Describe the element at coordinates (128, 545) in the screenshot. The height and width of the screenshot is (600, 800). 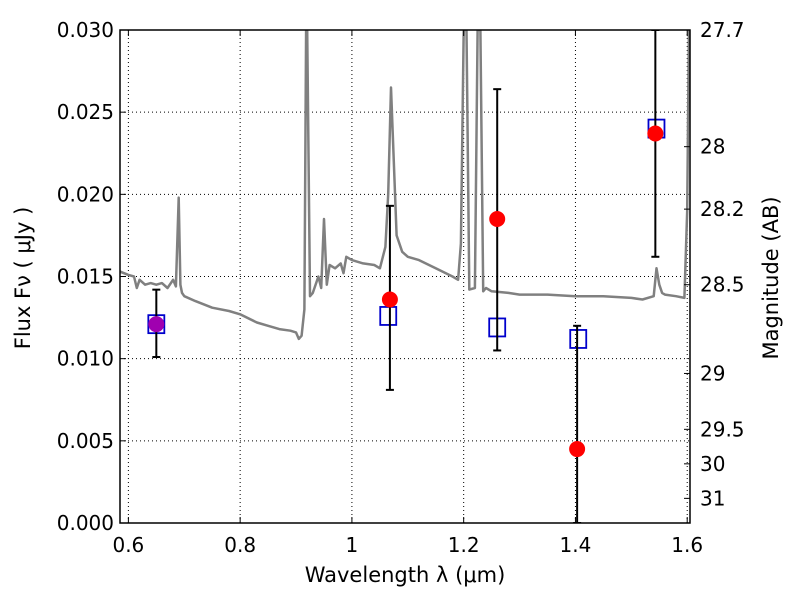
I see `x-tick-label: 0.6` at that location.